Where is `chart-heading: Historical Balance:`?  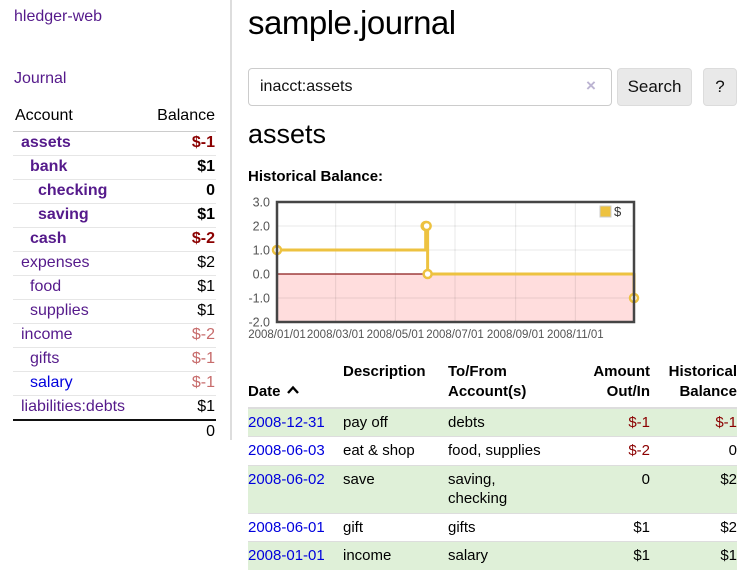 chart-heading: Historical Balance: is located at coordinates (316, 176).